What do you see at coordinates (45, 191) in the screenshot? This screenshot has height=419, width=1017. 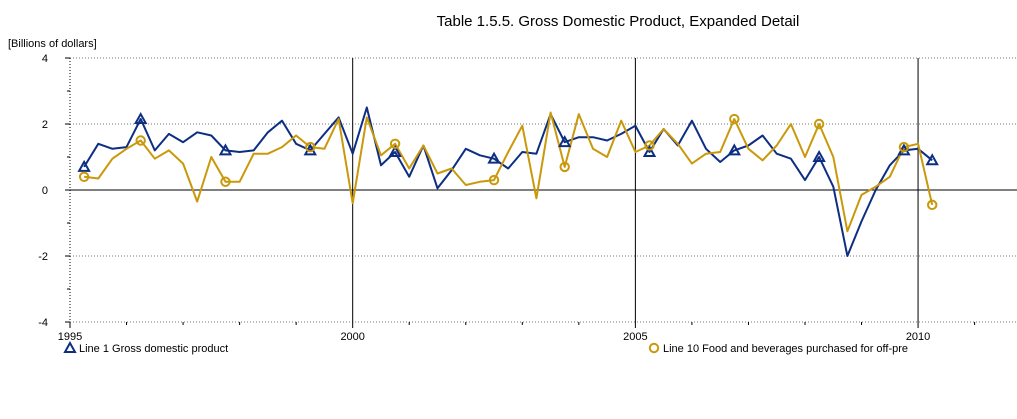 I see `y-tick-label: 0` at bounding box center [45, 191].